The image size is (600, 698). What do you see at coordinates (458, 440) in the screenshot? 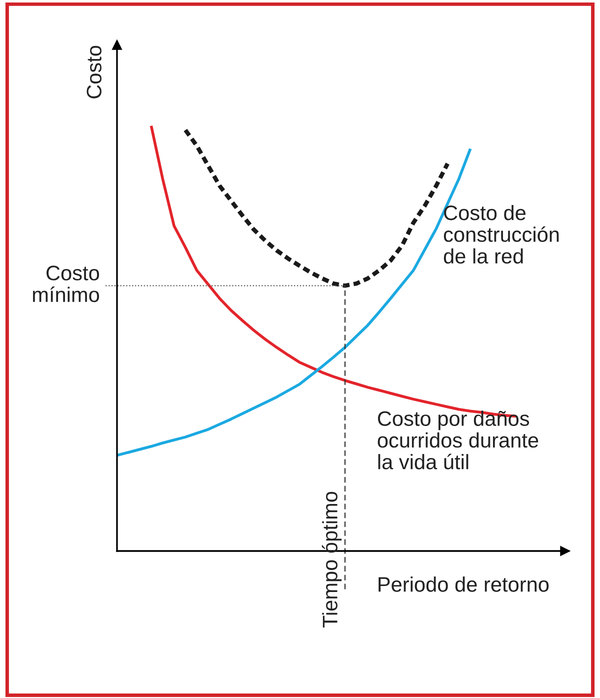
I see `series-label: Costo por daños ocurridos durante la vida útil` at bounding box center [458, 440].